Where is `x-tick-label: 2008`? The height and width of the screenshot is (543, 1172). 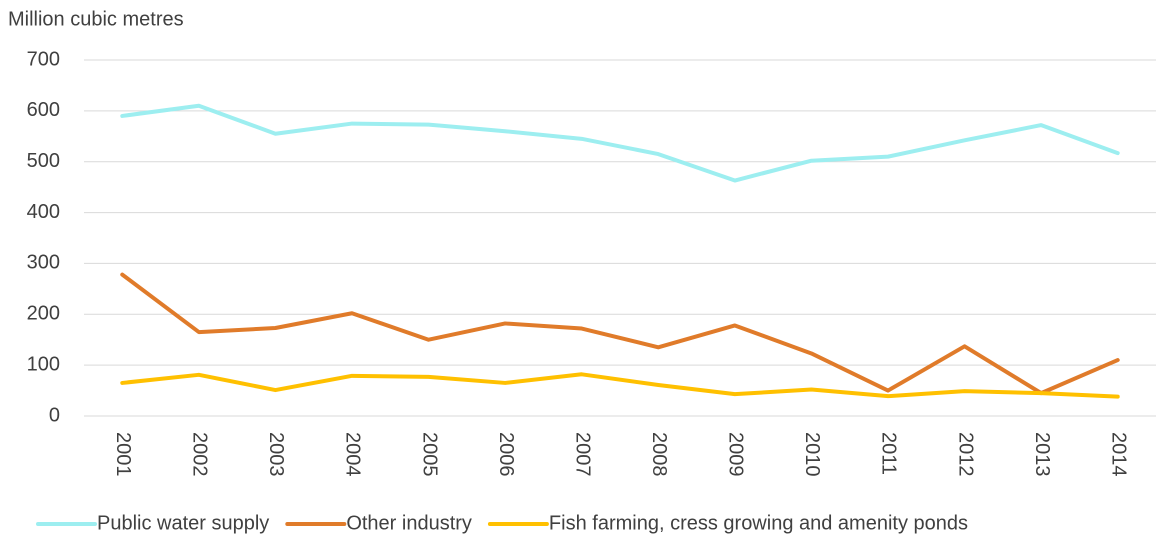 x-tick-label: 2008 is located at coordinates (659, 454).